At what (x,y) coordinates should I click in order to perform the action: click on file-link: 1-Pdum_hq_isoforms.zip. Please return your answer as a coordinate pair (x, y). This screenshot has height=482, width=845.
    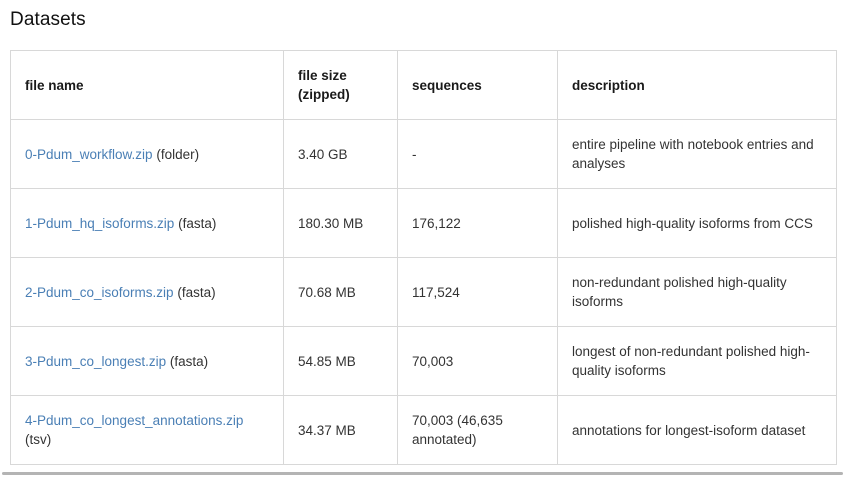
    Looking at the image, I should click on (100, 223).